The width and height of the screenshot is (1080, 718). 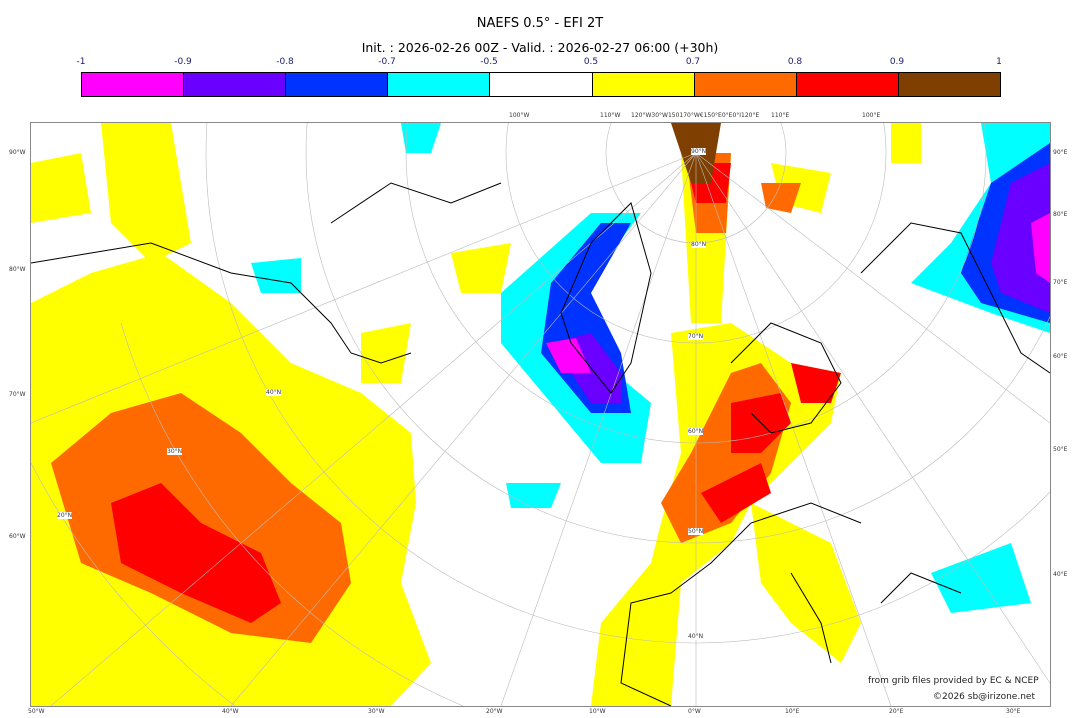 What do you see at coordinates (695, 115) in the screenshot?
I see `axis-label-top: 120°W30°W150170°W€150°E0°E0°I120°E` at bounding box center [695, 115].